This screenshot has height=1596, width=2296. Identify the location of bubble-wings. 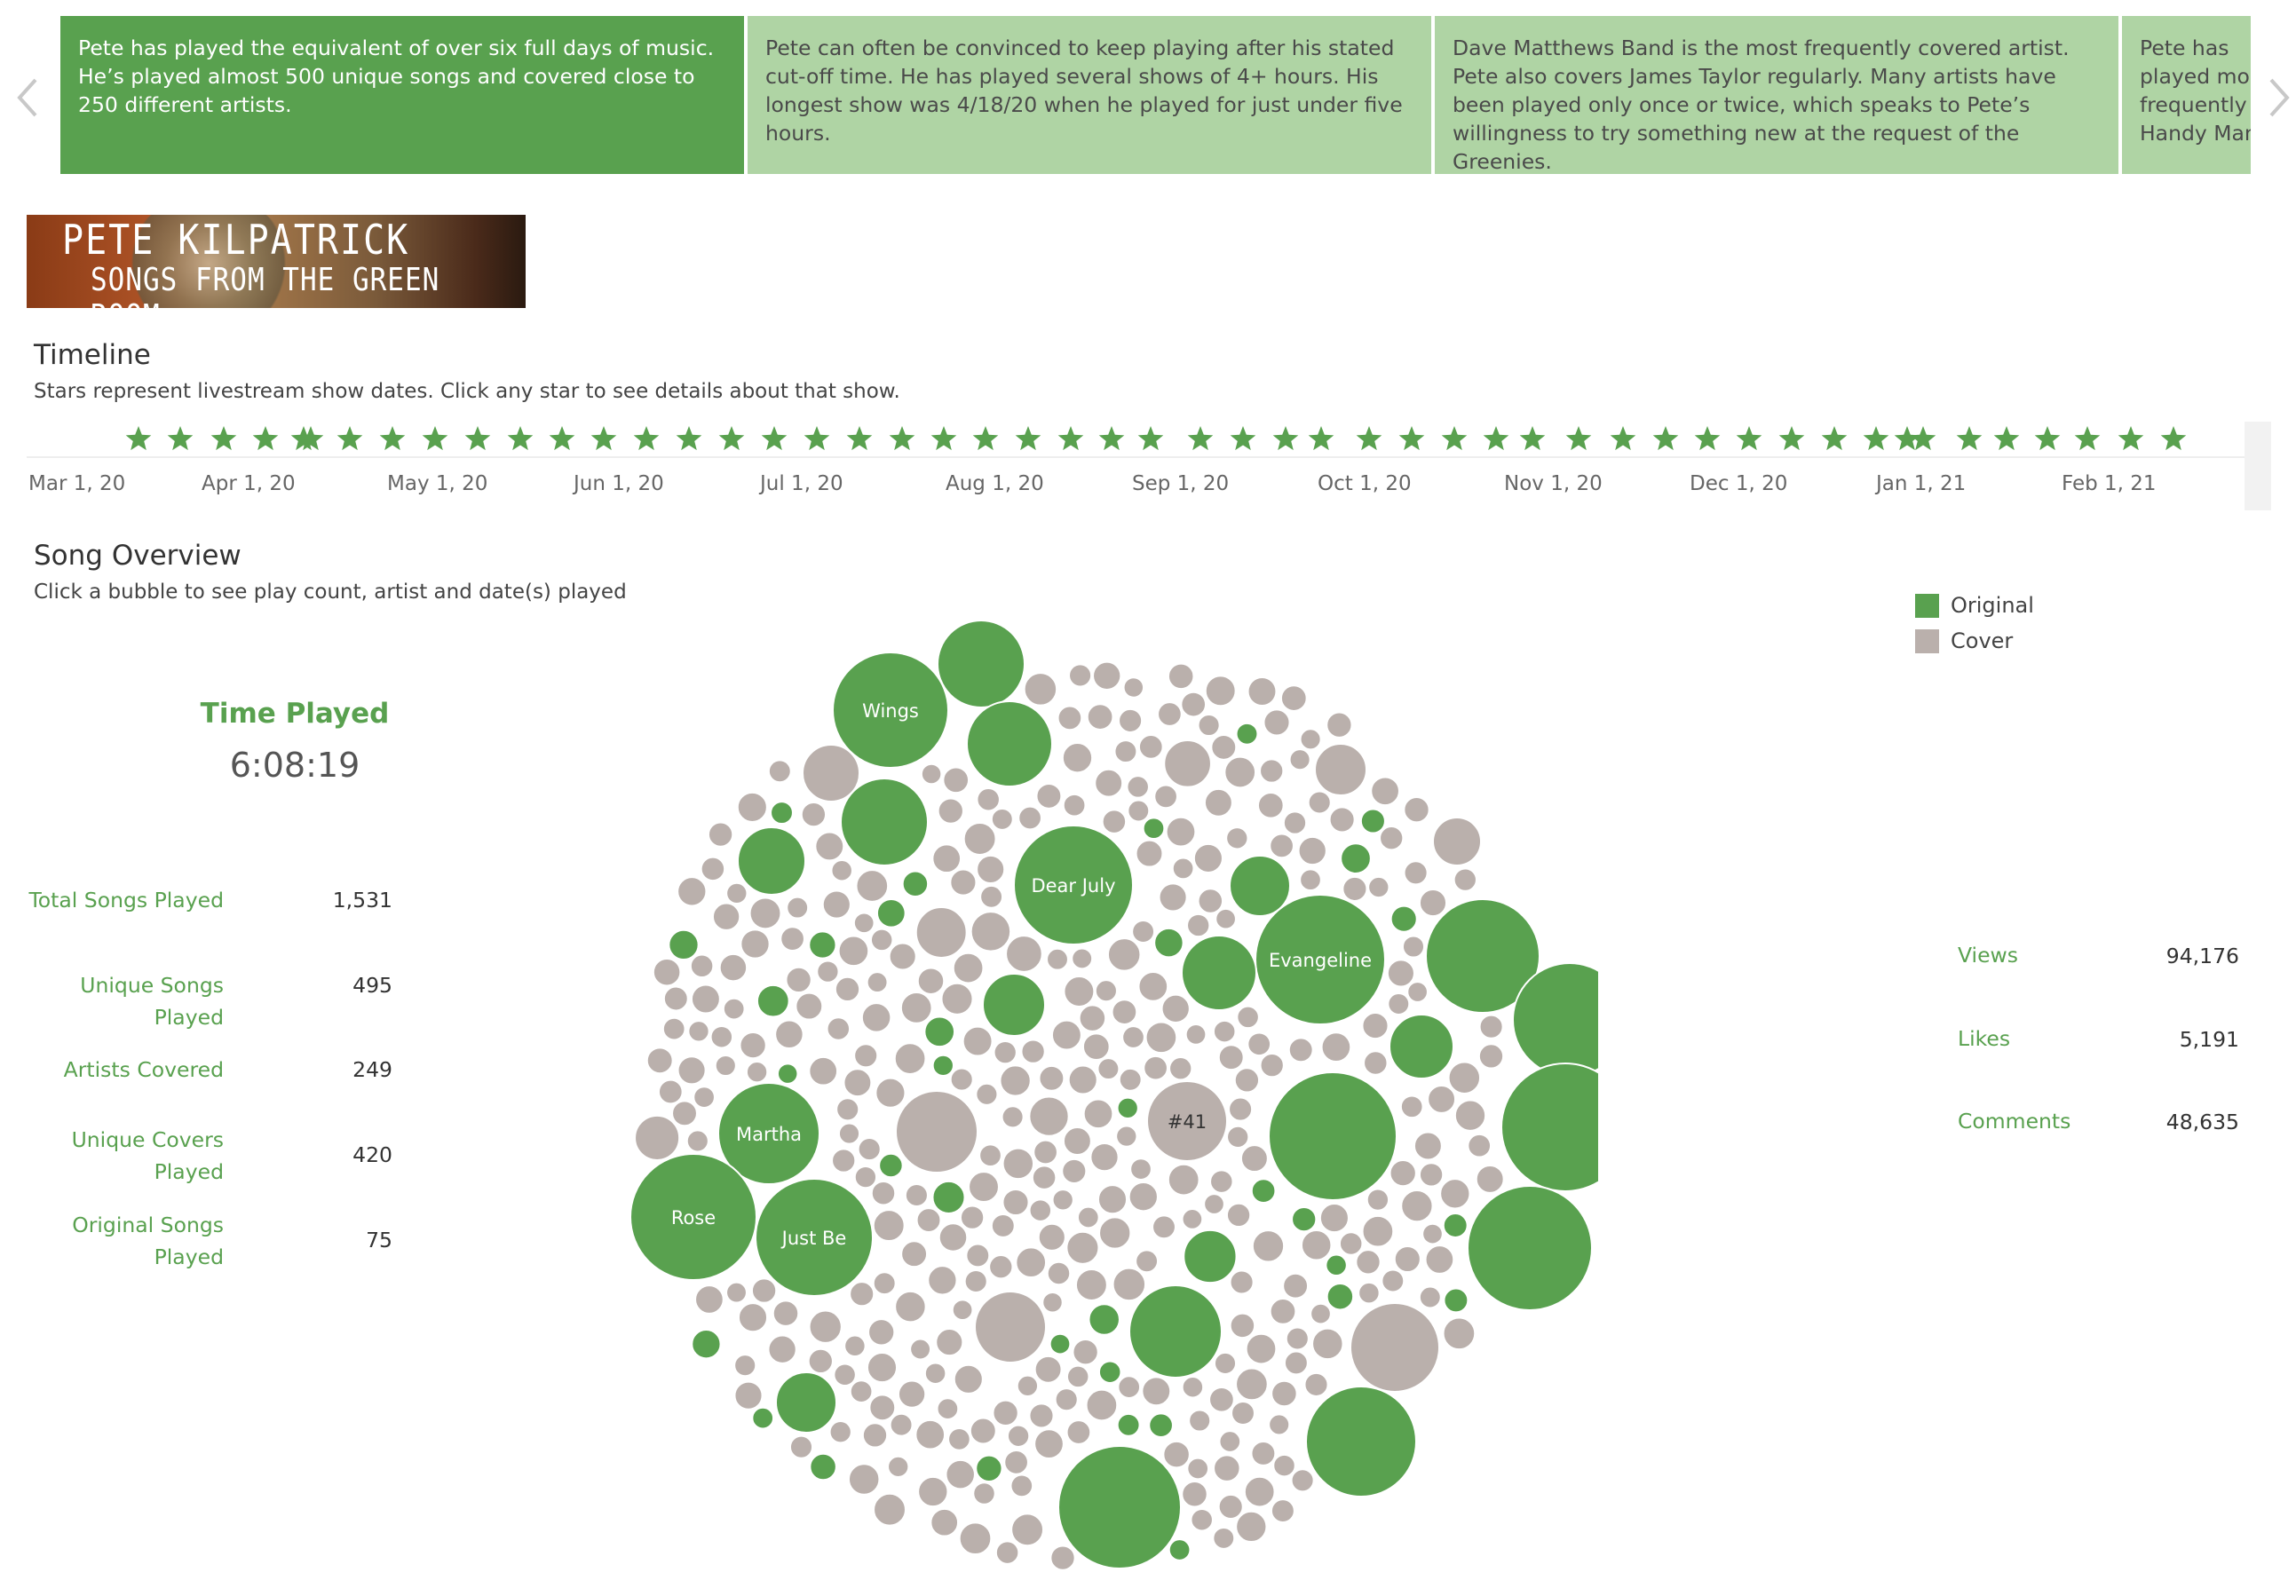
(890, 710).